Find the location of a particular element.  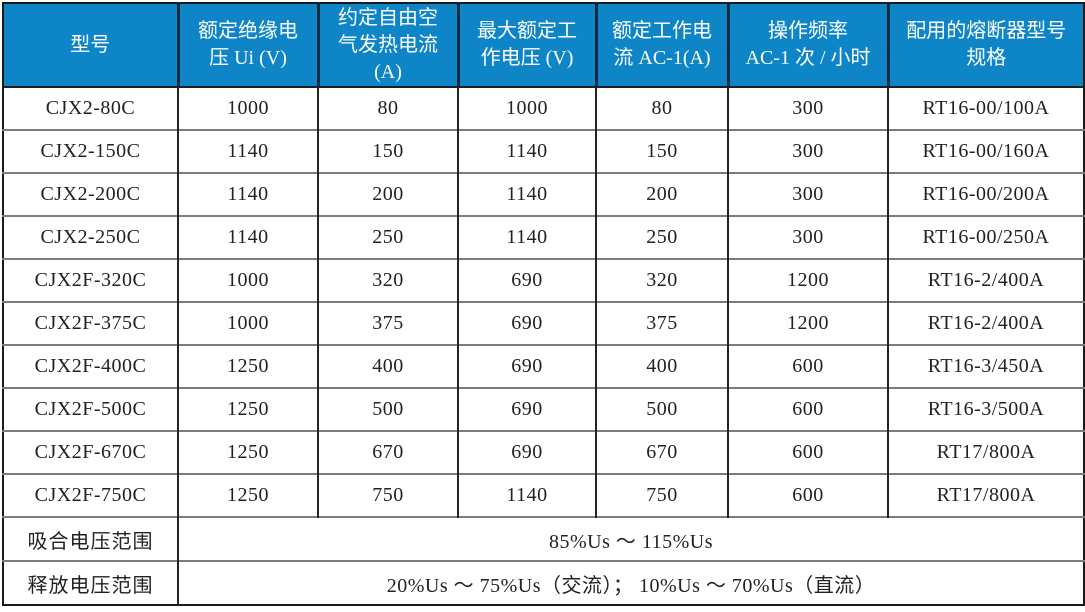

pickup-voltage-row: 吸合电压范围 85%Us ～ 115%Us is located at coordinates (543, 538).